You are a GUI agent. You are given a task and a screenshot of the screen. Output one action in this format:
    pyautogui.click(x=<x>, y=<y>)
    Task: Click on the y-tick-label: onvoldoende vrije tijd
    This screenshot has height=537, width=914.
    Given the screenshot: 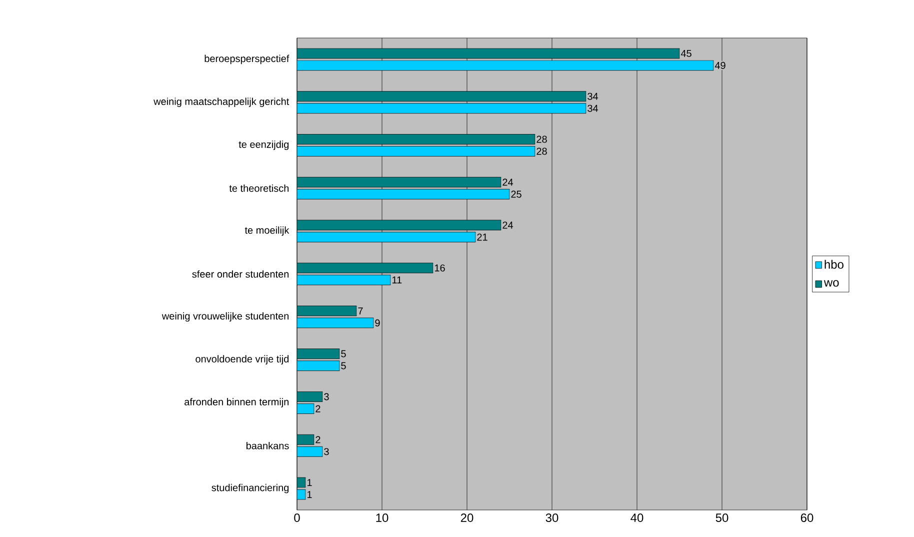 What is the action you would take?
    pyautogui.click(x=242, y=359)
    